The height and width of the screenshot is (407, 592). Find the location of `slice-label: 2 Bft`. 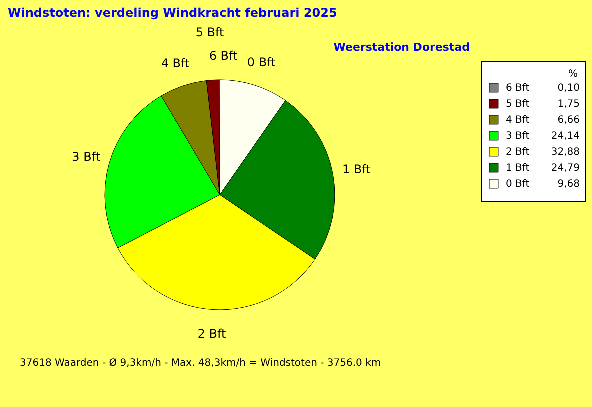

slice-label: 2 Bft is located at coordinates (212, 333).